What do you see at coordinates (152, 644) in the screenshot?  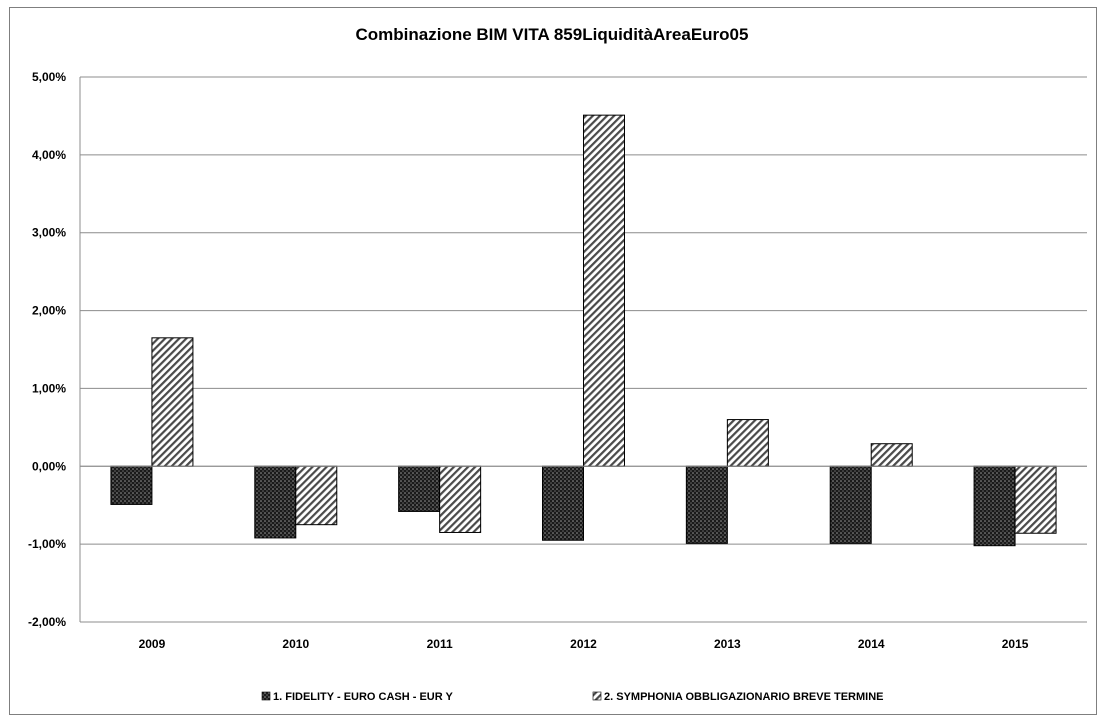 I see `x-tick-label: 2009` at bounding box center [152, 644].